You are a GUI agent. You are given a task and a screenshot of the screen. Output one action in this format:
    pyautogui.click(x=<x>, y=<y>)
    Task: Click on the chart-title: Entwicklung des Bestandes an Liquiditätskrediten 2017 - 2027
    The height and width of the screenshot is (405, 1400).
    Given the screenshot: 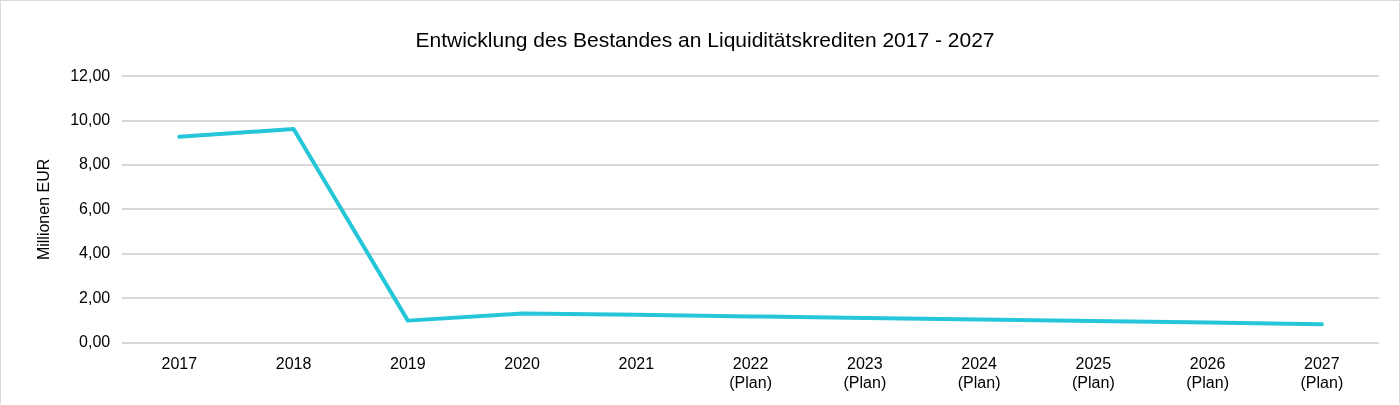 What is the action you would take?
    pyautogui.click(x=705, y=40)
    